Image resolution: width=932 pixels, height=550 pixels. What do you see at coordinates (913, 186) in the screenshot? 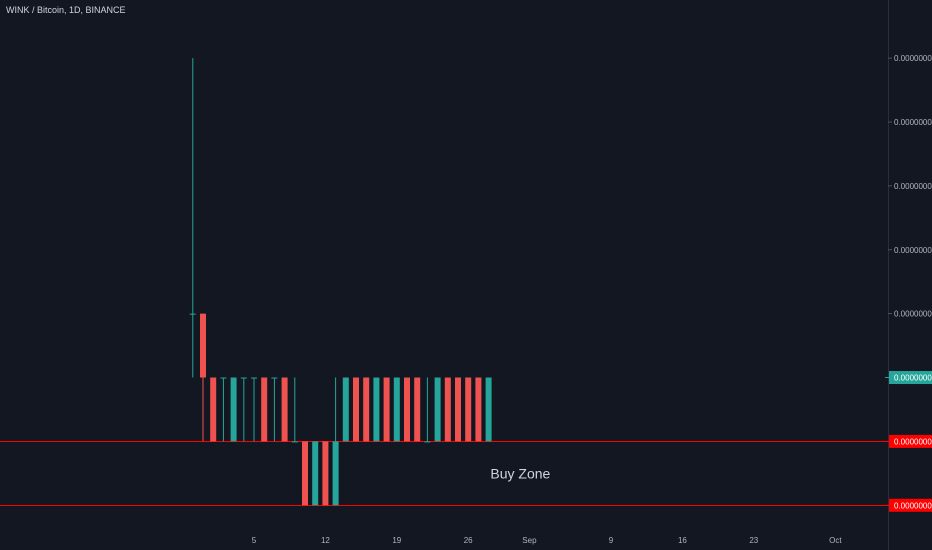
I see `price-tick-label: 0.00000007` at bounding box center [913, 186].